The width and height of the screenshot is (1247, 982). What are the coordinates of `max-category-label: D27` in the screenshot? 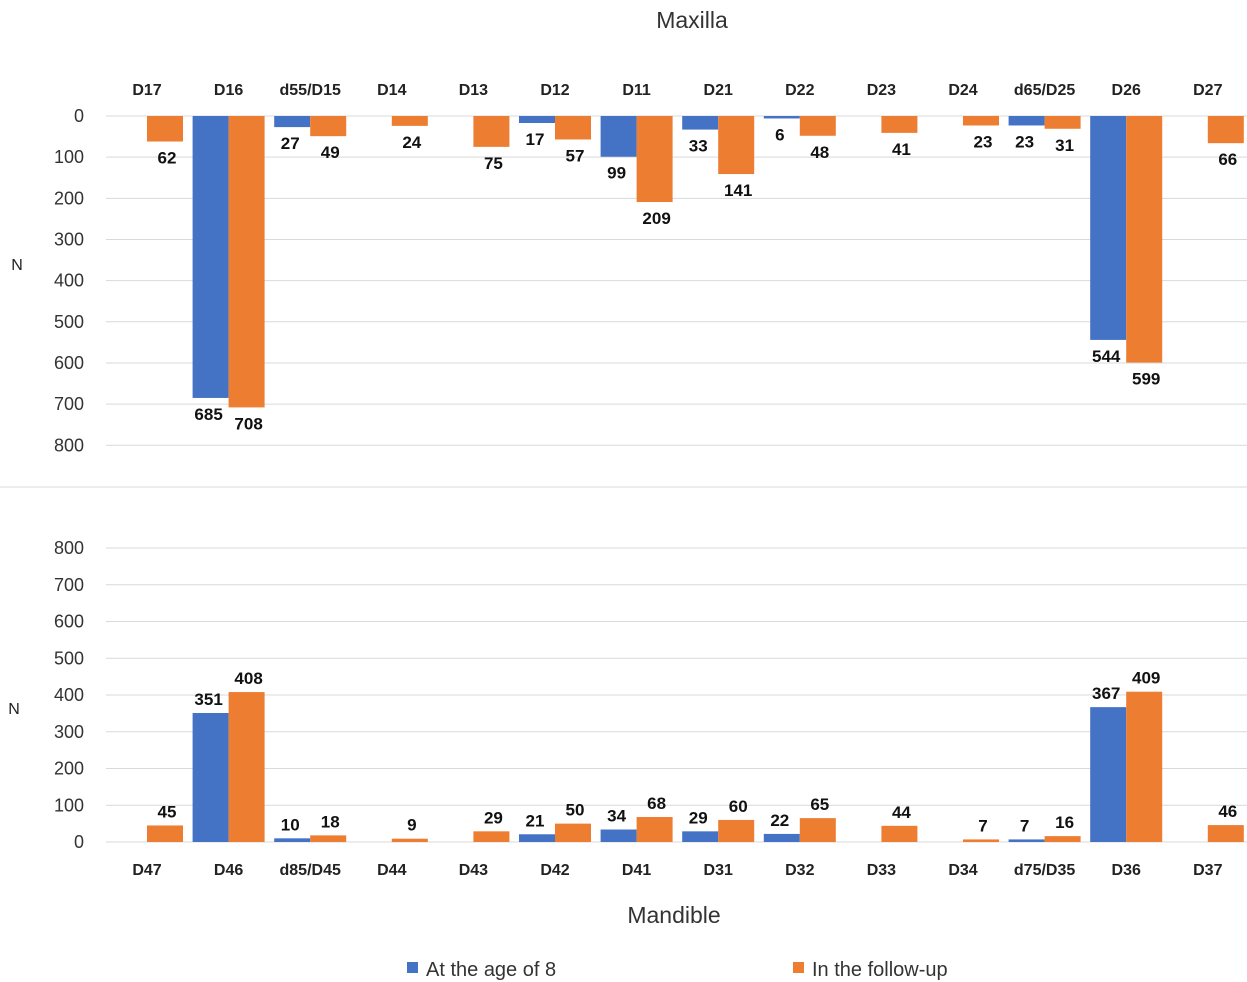 It's located at (1207, 90).